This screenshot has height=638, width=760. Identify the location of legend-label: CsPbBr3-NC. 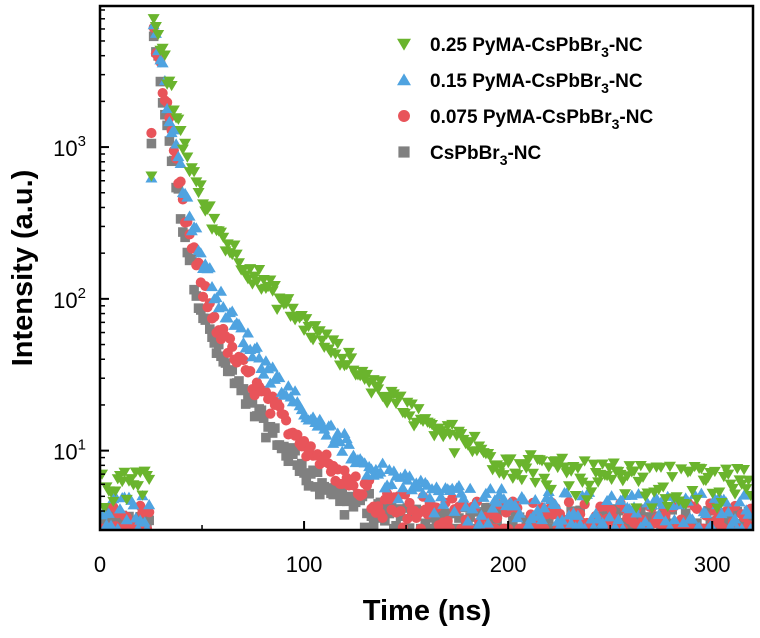
(486, 155).